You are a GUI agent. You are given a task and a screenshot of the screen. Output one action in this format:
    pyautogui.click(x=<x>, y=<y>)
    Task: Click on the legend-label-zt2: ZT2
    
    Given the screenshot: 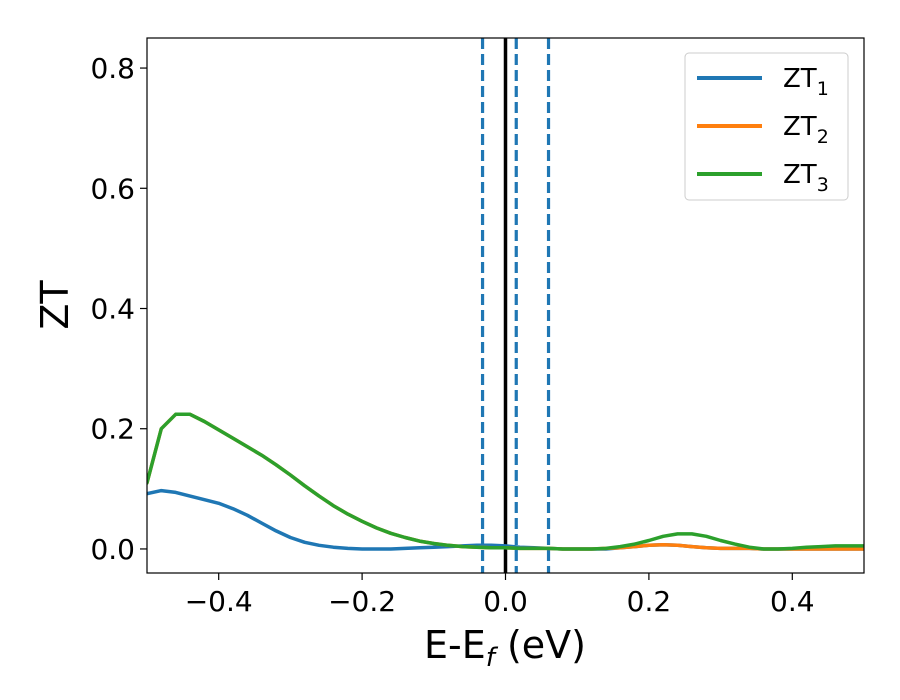 What is the action you would take?
    pyautogui.click(x=806, y=130)
    